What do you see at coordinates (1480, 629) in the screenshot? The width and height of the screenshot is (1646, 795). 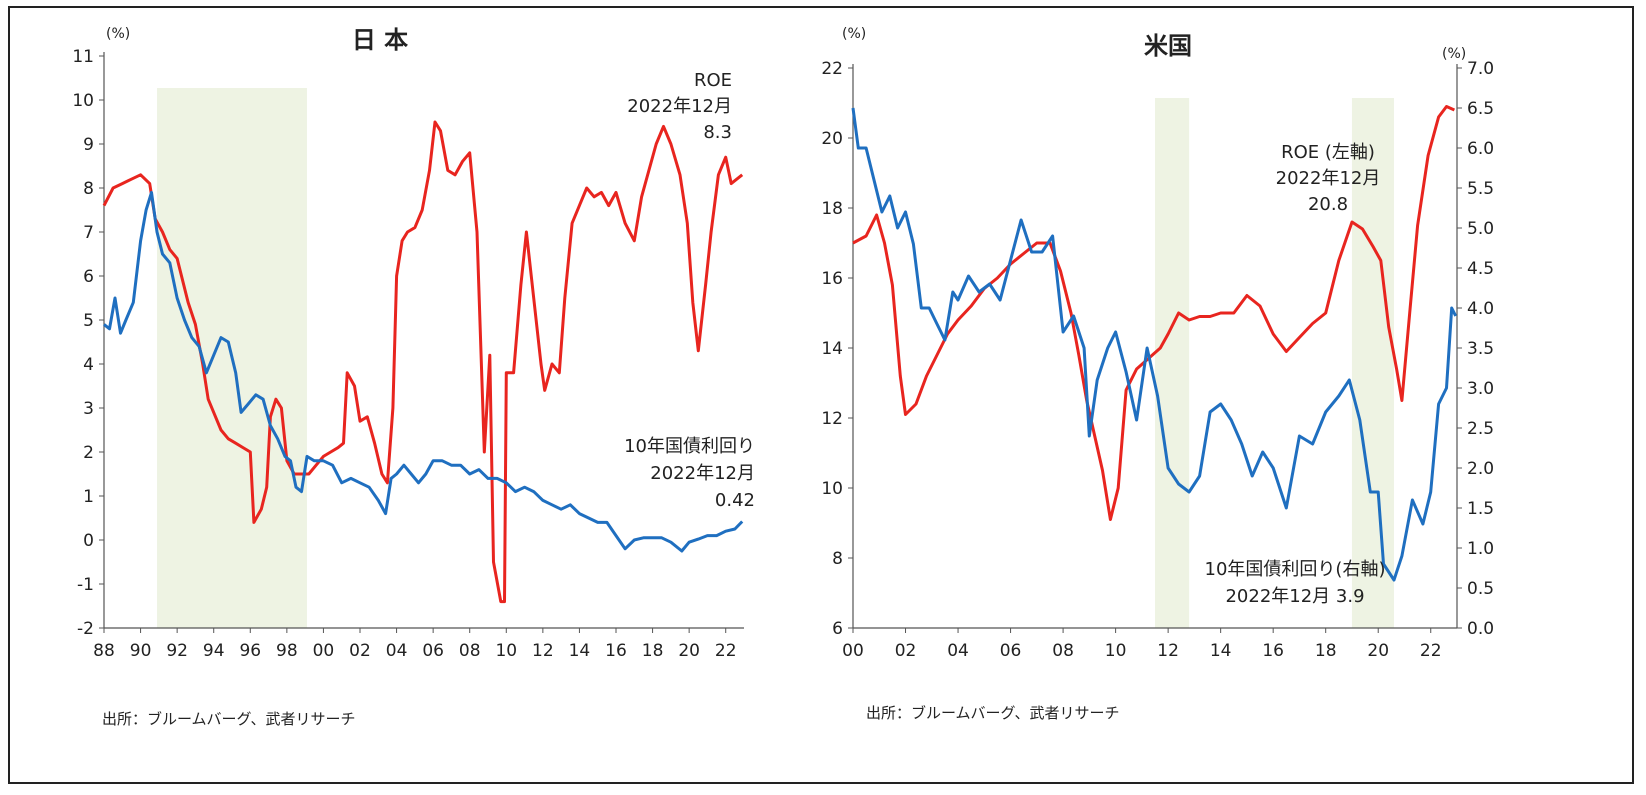 I see `y2-tick-label: 0.0` at bounding box center [1480, 629].